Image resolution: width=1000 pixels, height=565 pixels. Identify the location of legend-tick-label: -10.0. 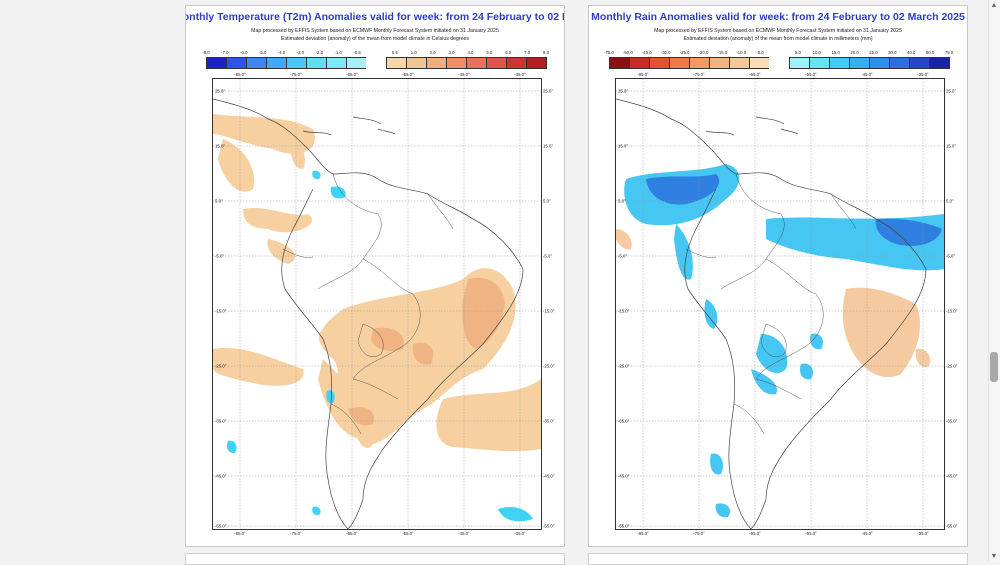
(741, 52).